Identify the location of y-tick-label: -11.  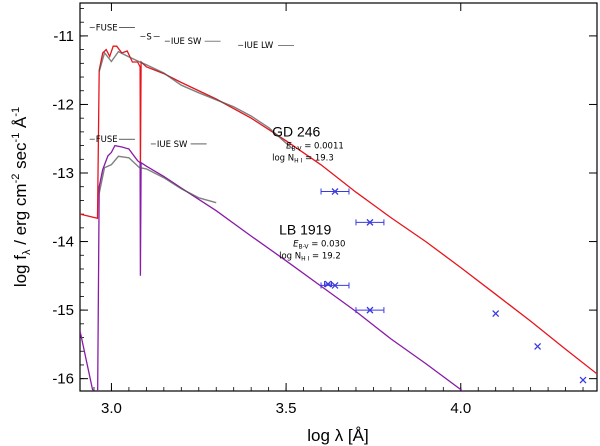
(63, 36).